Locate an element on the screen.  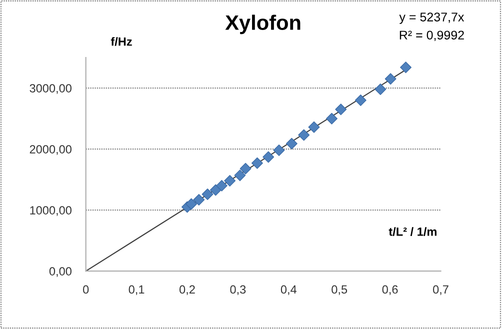
x-tick-label: 0,7 is located at coordinates (440, 290).